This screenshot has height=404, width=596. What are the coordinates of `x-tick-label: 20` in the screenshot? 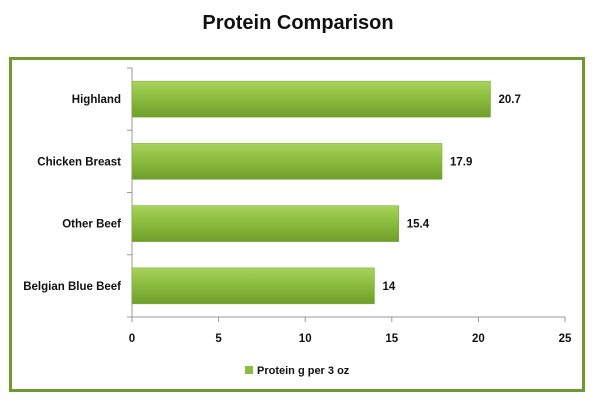 It's located at (478, 339).